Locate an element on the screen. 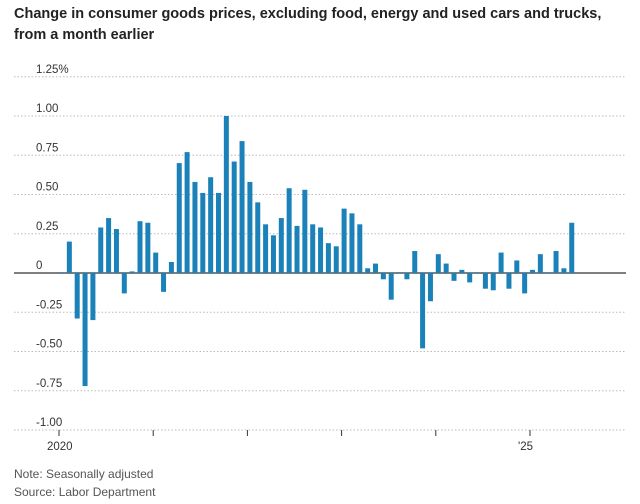  y-tick-label: 0.75 is located at coordinates (47, 148).